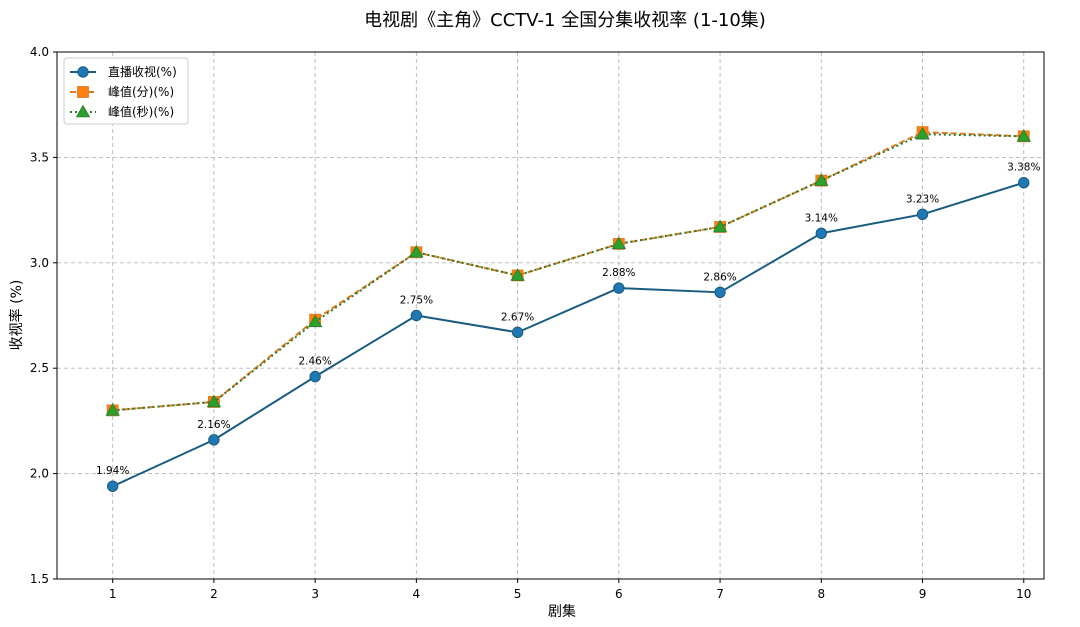 The image size is (1080, 627). What do you see at coordinates (565, 20) in the screenshot?
I see `chart-title: 电视剧《主角》CCTV-1 全国分集收视率 (1-10集)` at bounding box center [565, 20].